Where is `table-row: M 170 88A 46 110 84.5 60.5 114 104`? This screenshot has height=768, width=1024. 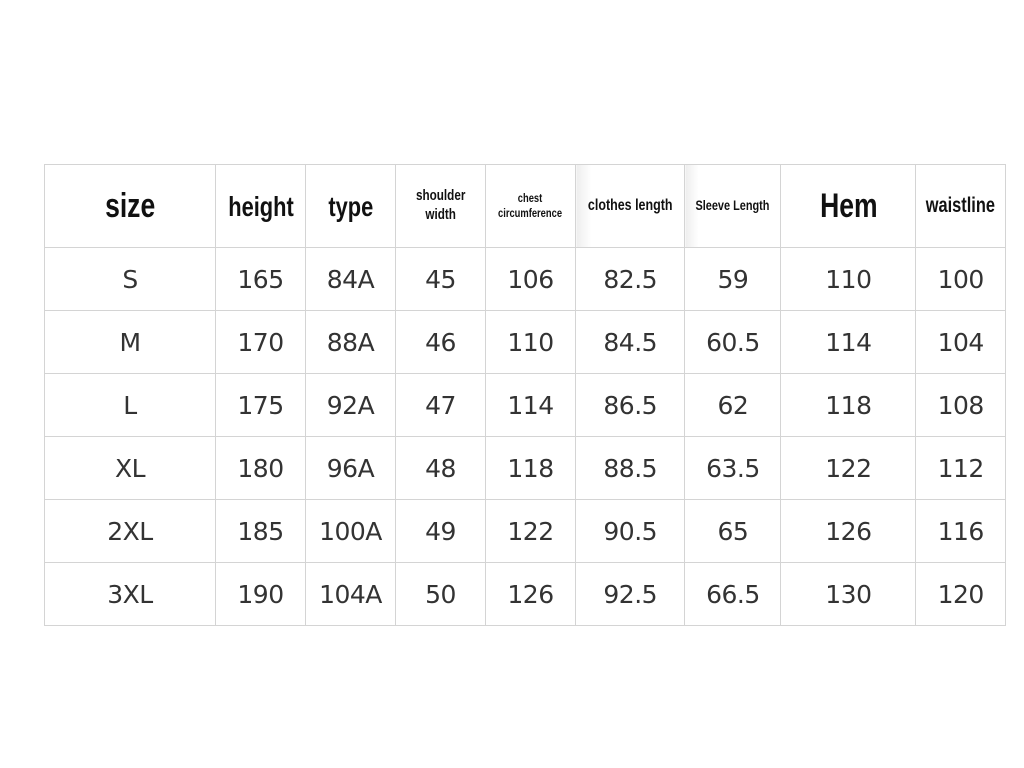
table-row: M 170 88A 46 110 84.5 60.5 114 104 is located at coordinates (525, 342).